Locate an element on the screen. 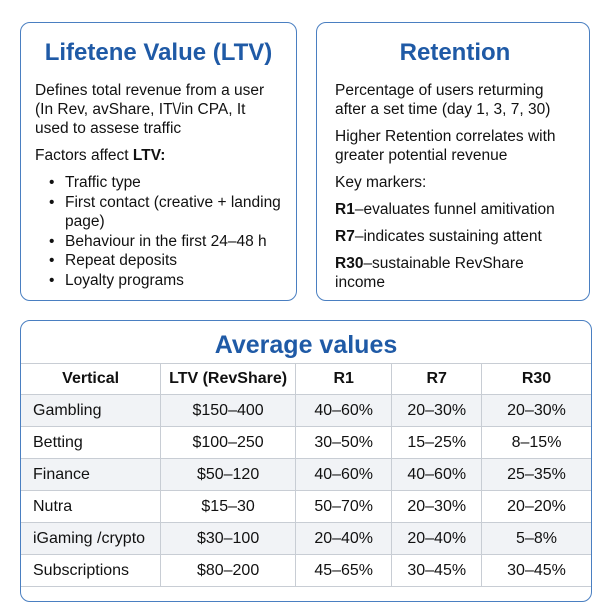 The image size is (606, 602). table-row: Finance $50–120 40–60% 40–60% 25–35% is located at coordinates (306, 474).